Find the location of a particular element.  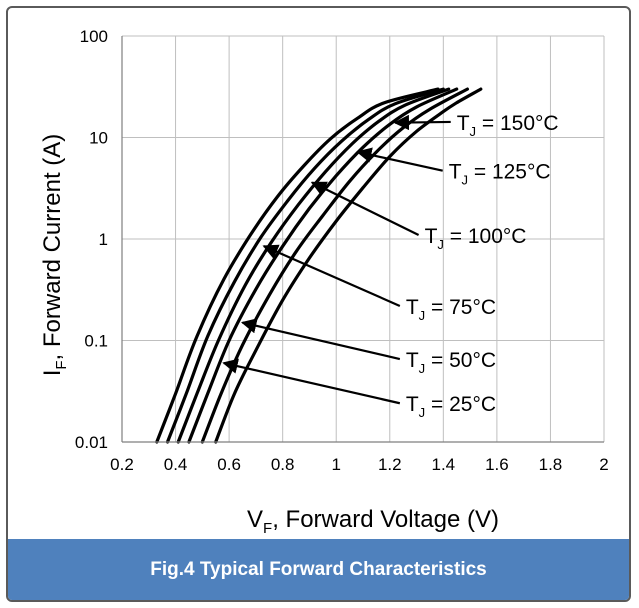

annotation-label: TJ = 100°C is located at coordinates (476, 238).